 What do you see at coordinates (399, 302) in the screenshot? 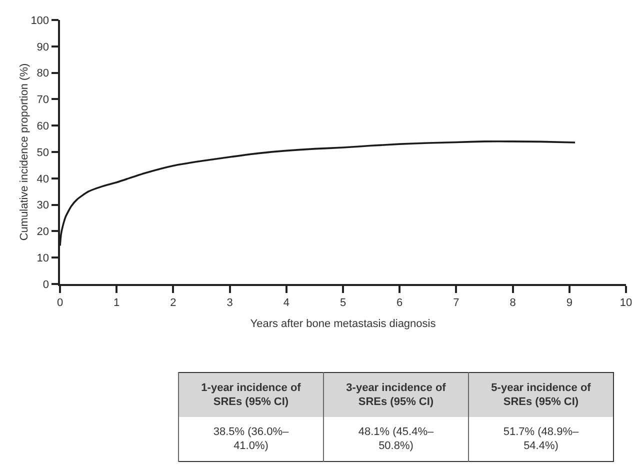
I see `x-tick-label: 6` at bounding box center [399, 302].